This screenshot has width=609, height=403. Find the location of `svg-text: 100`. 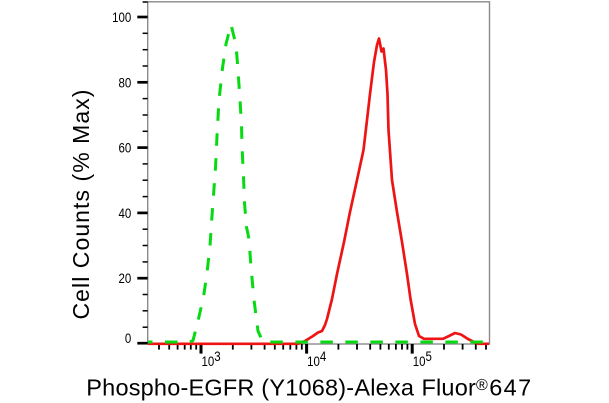

svg-text: 100 is located at coordinates (121, 17).